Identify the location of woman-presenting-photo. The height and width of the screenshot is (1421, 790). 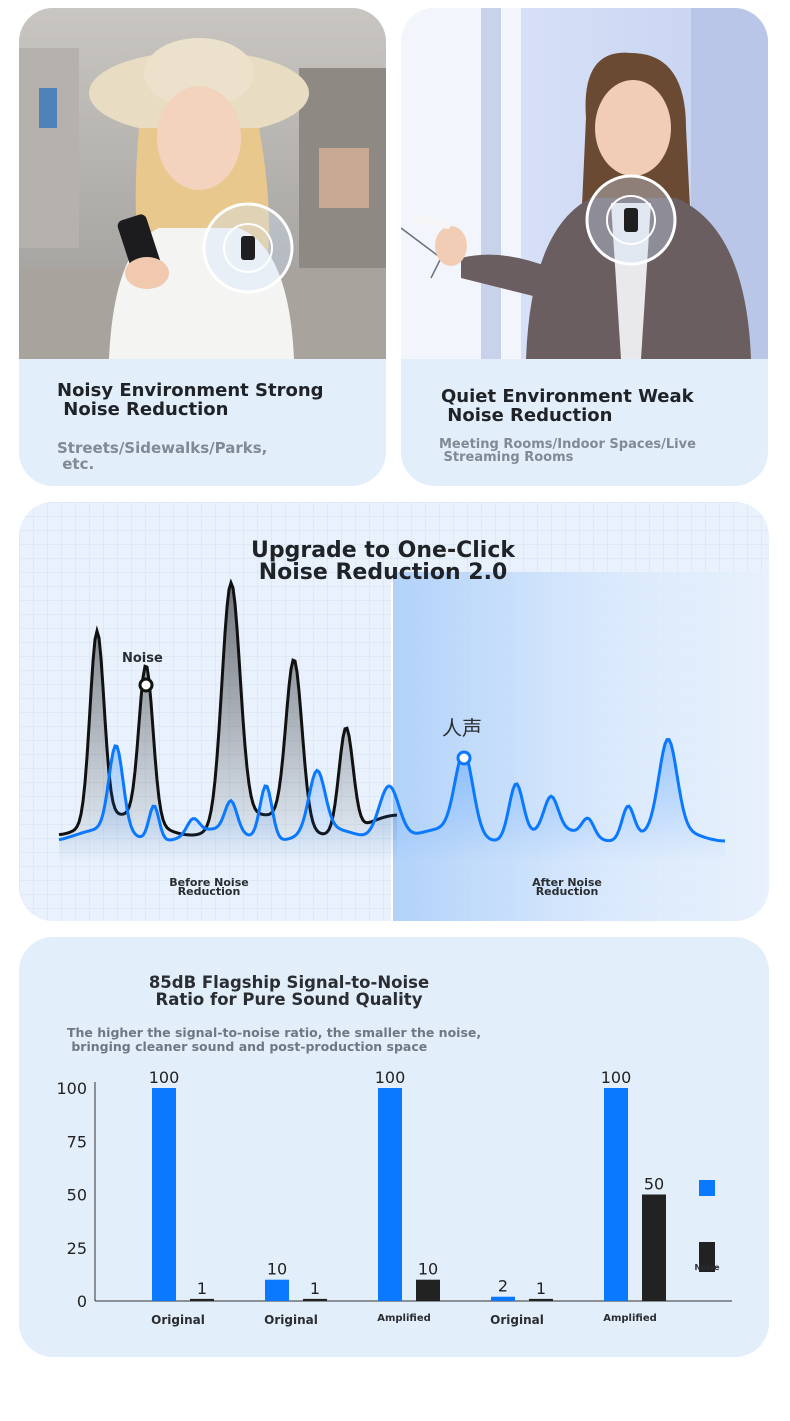
(584, 183).